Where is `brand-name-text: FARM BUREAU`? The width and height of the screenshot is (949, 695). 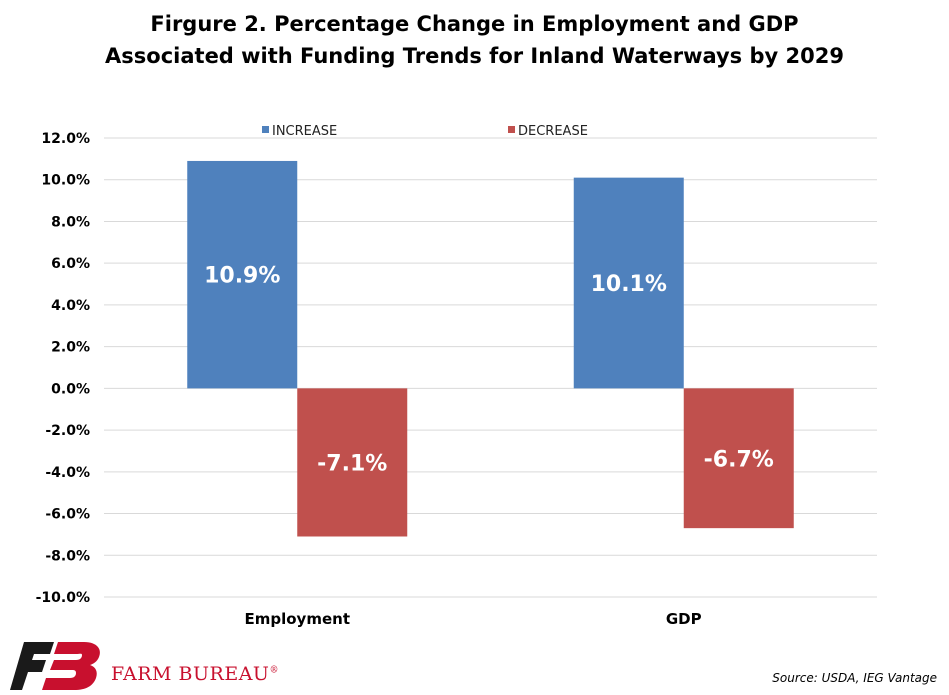
brand-name-text: FARM BUREAU is located at coordinates (190, 674).